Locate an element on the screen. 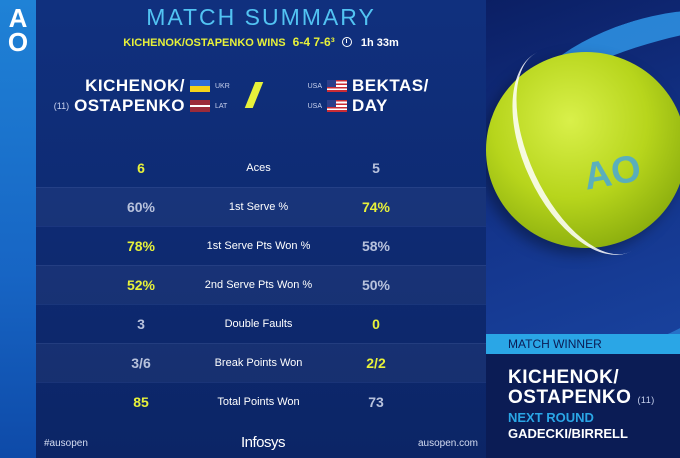  team-left: KICHENOK/ UKR (11) OSTAPENKO LAT is located at coordinates (142, 96).